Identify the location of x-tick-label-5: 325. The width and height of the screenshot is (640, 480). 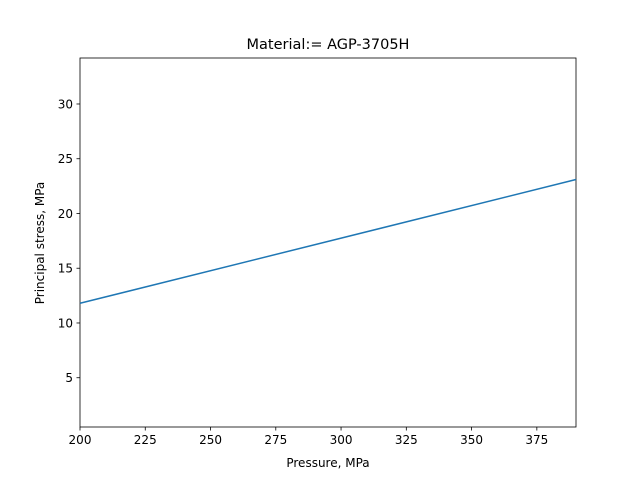
(406, 440).